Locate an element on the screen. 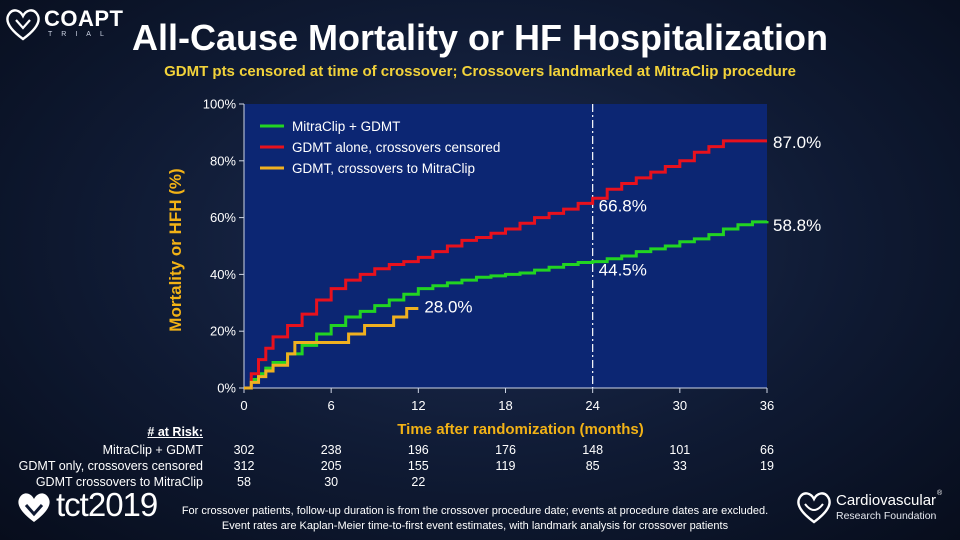 The width and height of the screenshot is (960, 540). legend-label-1: GDMT alone, crossovers censored is located at coordinates (396, 147).